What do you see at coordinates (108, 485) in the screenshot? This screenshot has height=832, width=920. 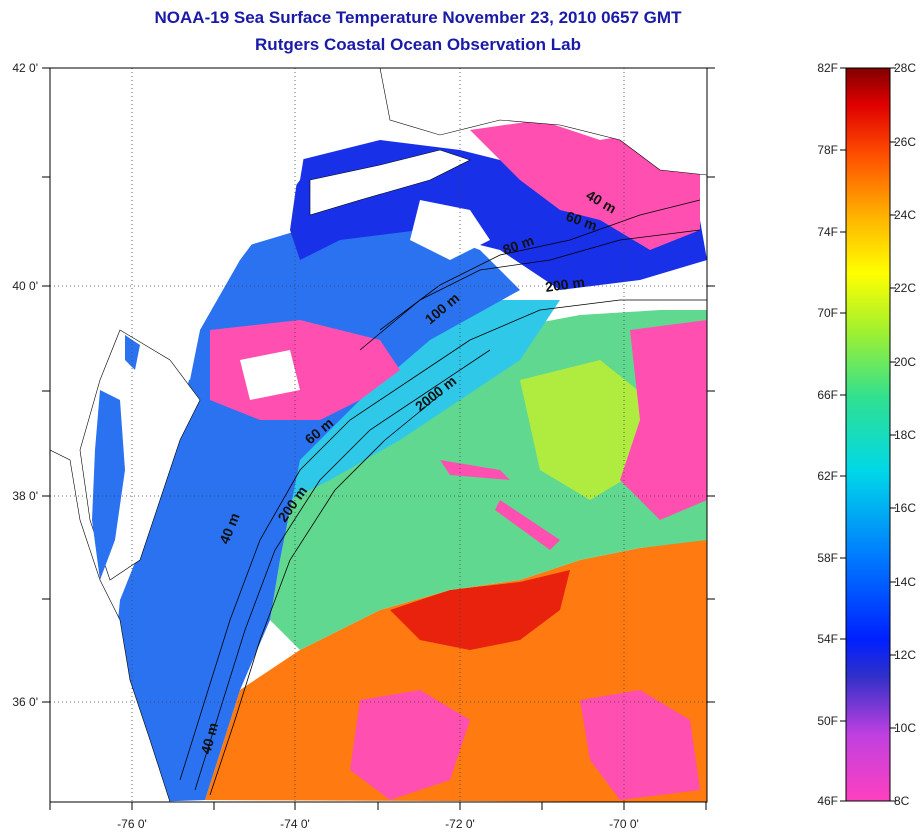 I see `chesapeake-bay` at bounding box center [108, 485].